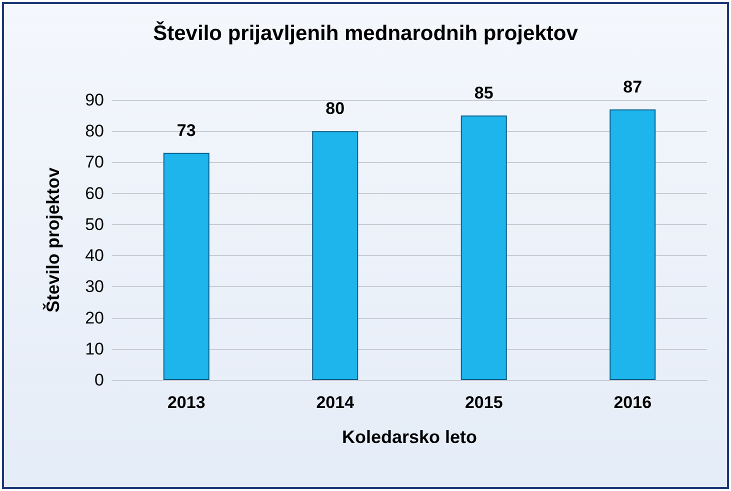  What do you see at coordinates (94, 100) in the screenshot?
I see `y-tick-label: 90` at bounding box center [94, 100].